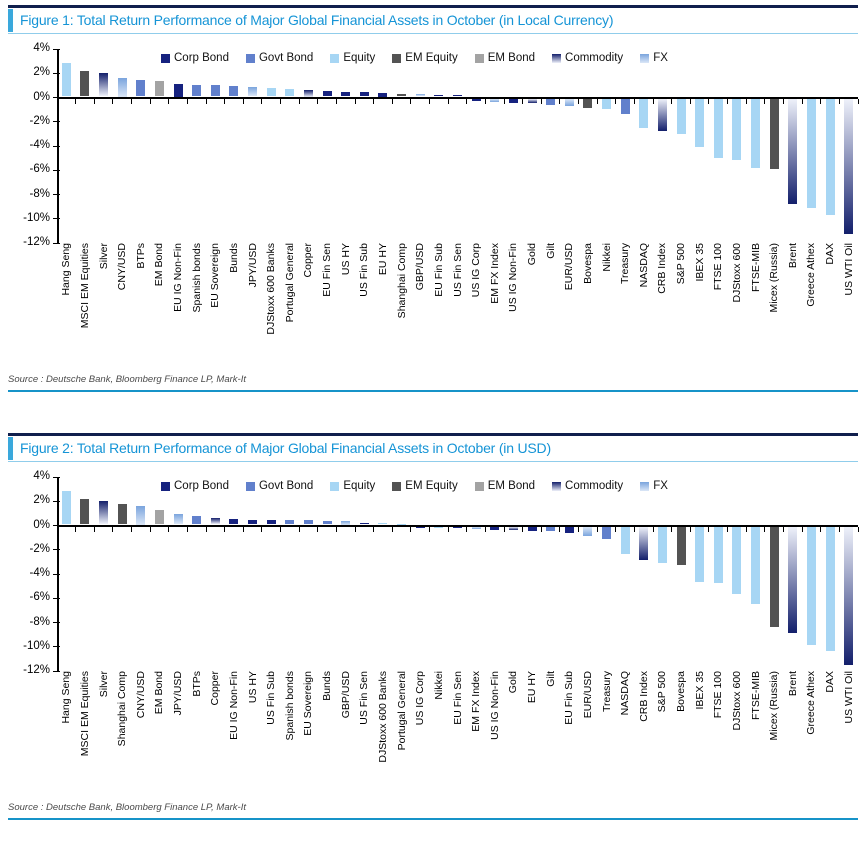 This screenshot has width=866, height=845. What do you see at coordinates (479, 486) in the screenshot?
I see `em-bond-legend-marker-icon` at bounding box center [479, 486].